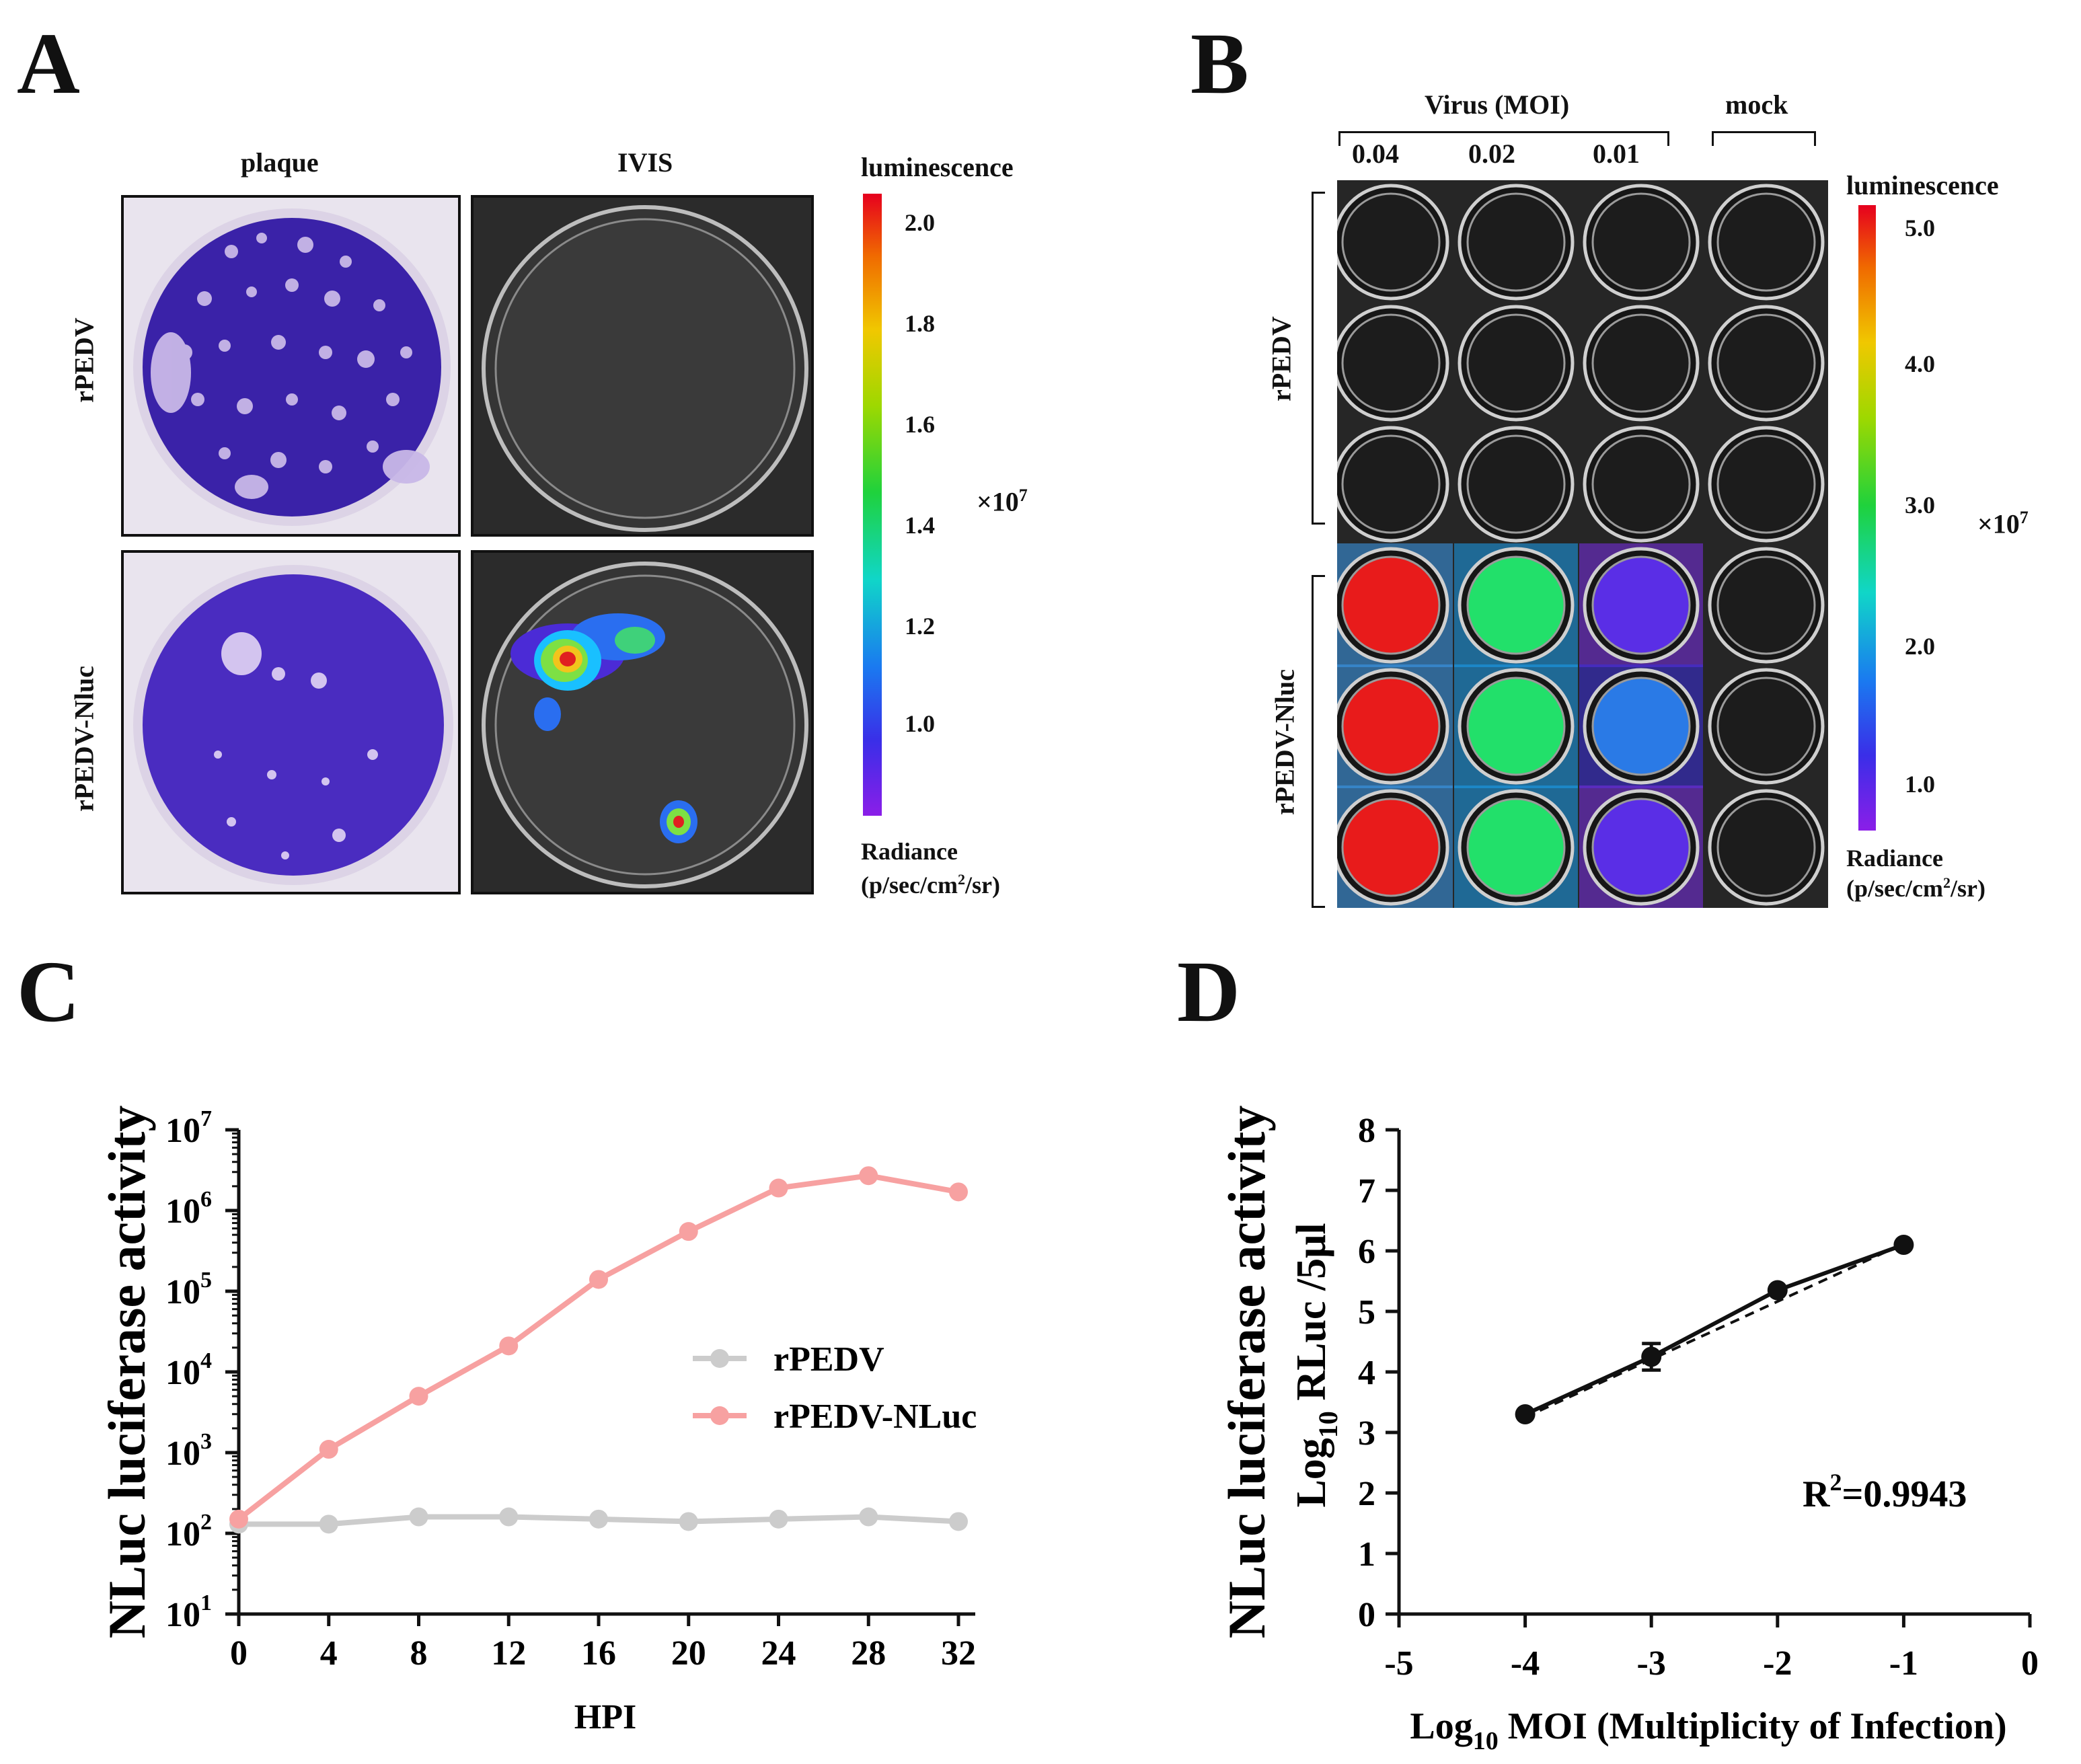 The width and height of the screenshot is (2081, 1764). What do you see at coordinates (188, 1451) in the screenshot?
I see `c-y-tick-label: 10³` at bounding box center [188, 1451].